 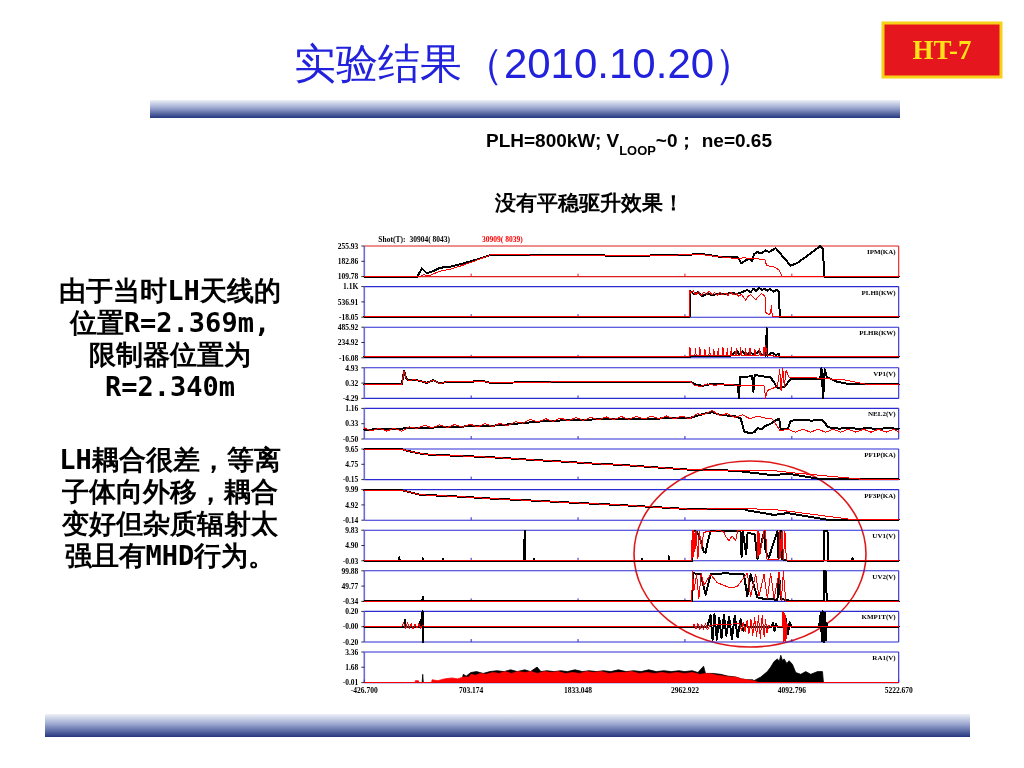 I want to click on text: HT-7, so click(x=942, y=50).